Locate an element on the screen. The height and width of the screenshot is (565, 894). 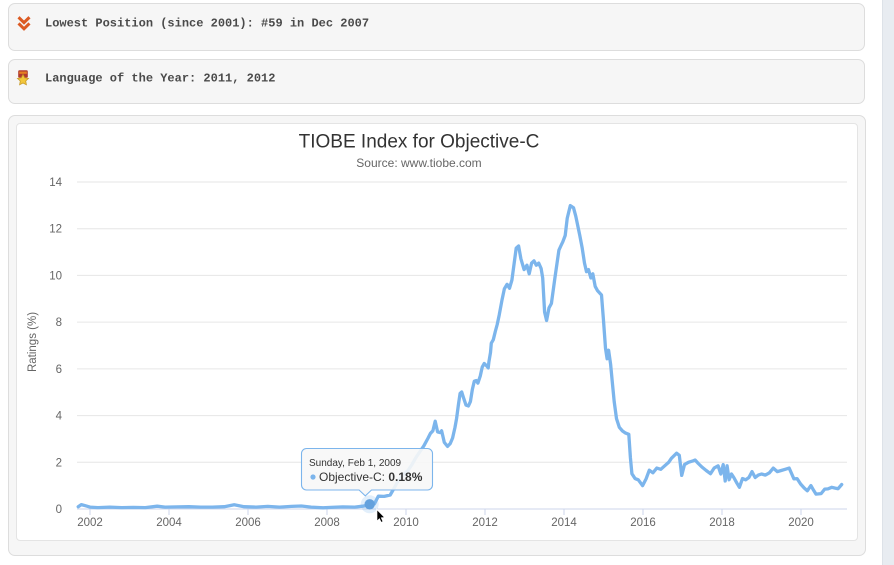
svg-text:Language of the Year: 2011, 20: Language of the Year: 2011, 2012 is located at coordinates (160, 79).